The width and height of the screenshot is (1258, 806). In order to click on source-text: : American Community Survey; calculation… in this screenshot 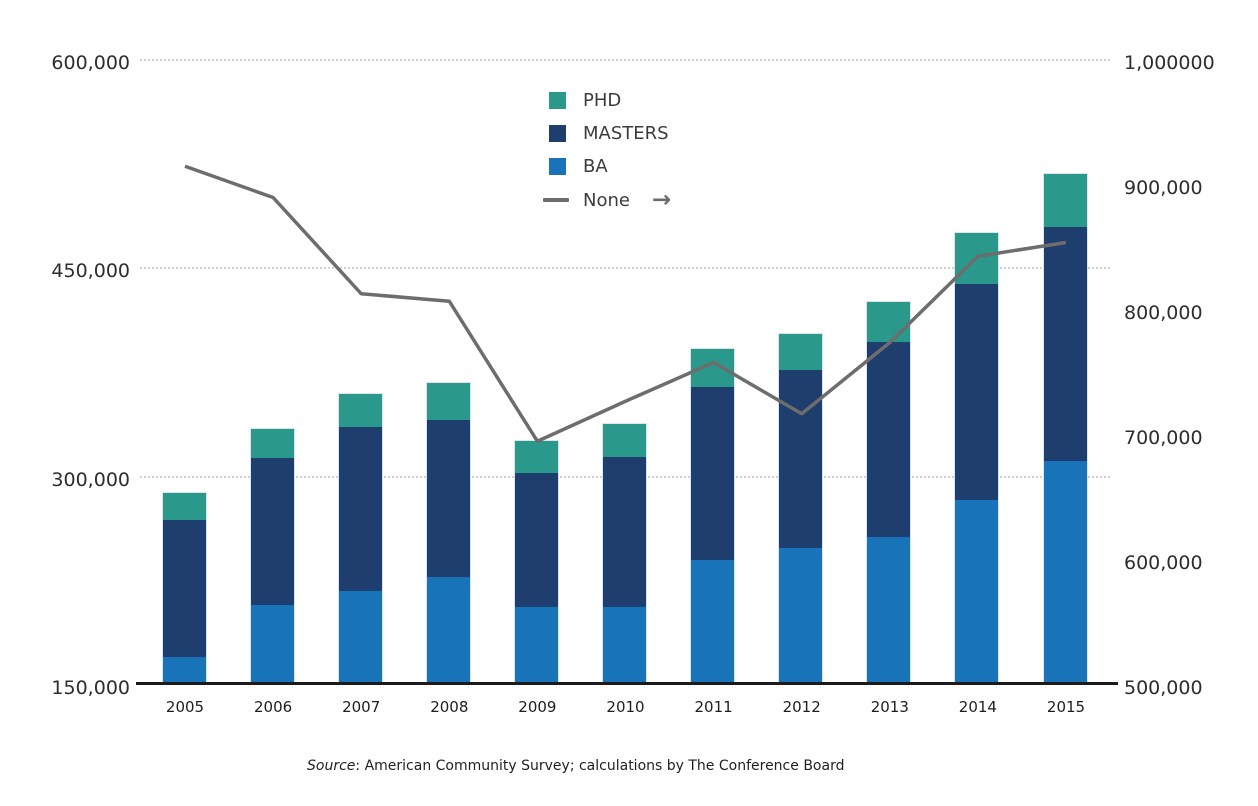, I will do `click(600, 766)`.